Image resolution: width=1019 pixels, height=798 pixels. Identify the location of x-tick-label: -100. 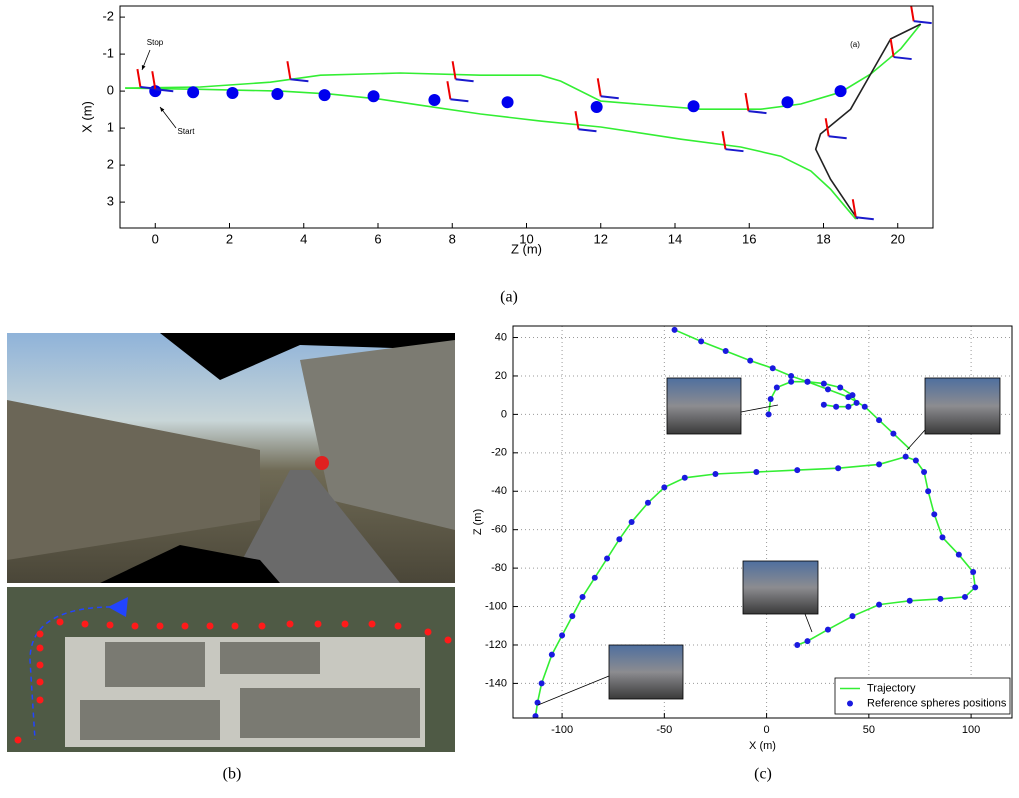
(562, 730).